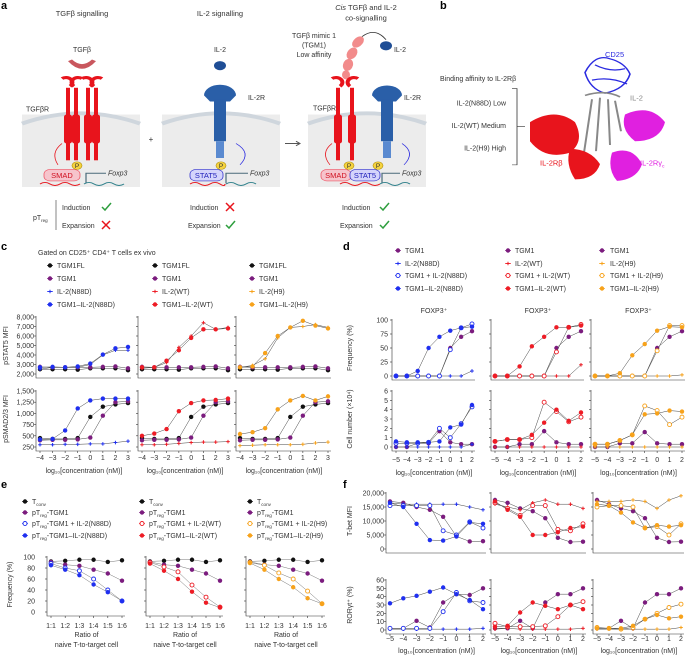 The image size is (685, 655). I want to click on y-tick-label: 500, so click(28, 436).